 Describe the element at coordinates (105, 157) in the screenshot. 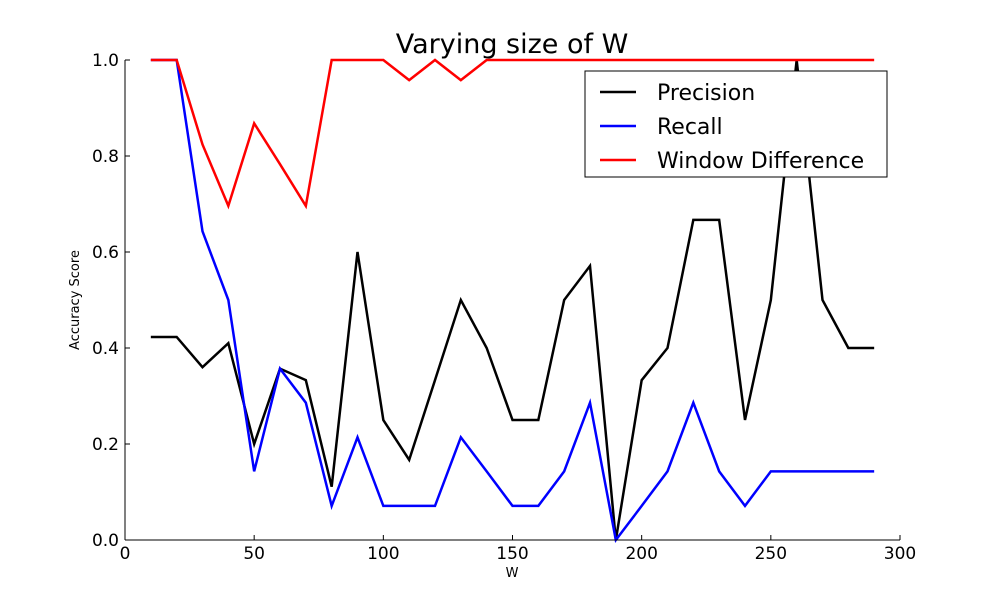

I see `y-tick-label: 0.8` at that location.